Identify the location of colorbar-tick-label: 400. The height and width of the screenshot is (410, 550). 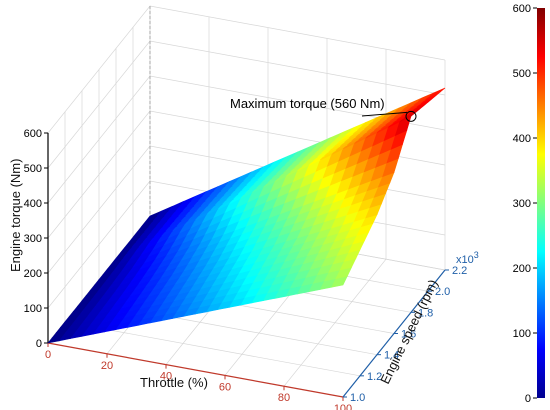
(522, 139).